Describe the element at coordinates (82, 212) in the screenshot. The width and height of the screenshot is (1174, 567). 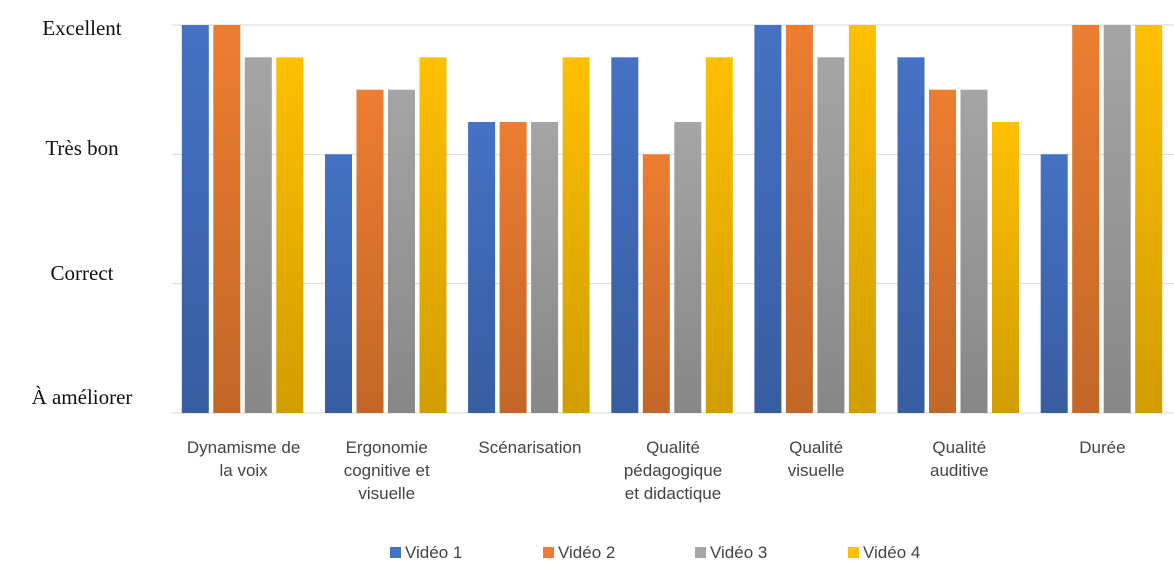
I see `y-axis-ticks: À améliorer Correct Très bon Excellent` at that location.